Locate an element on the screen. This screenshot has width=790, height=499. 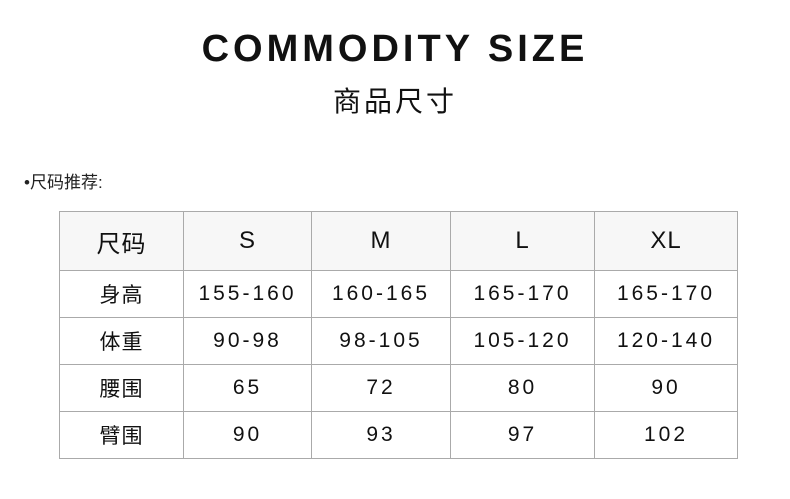
row-label: 腰围 is located at coordinates (121, 388).